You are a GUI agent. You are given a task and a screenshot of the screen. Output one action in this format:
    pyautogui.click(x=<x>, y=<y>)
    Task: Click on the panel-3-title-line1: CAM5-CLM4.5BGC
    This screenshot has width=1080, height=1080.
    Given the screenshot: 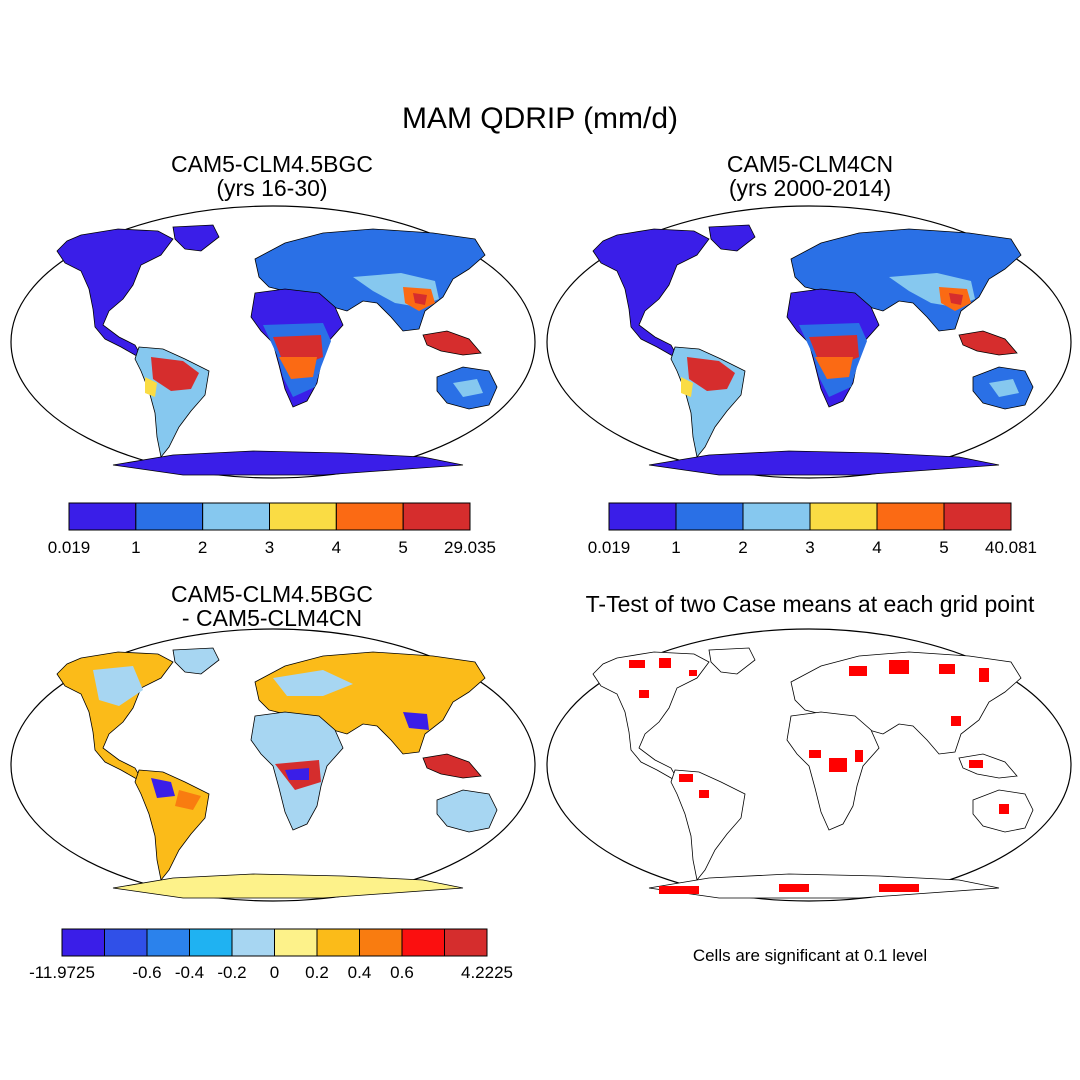 What is the action you would take?
    pyautogui.click(x=272, y=594)
    